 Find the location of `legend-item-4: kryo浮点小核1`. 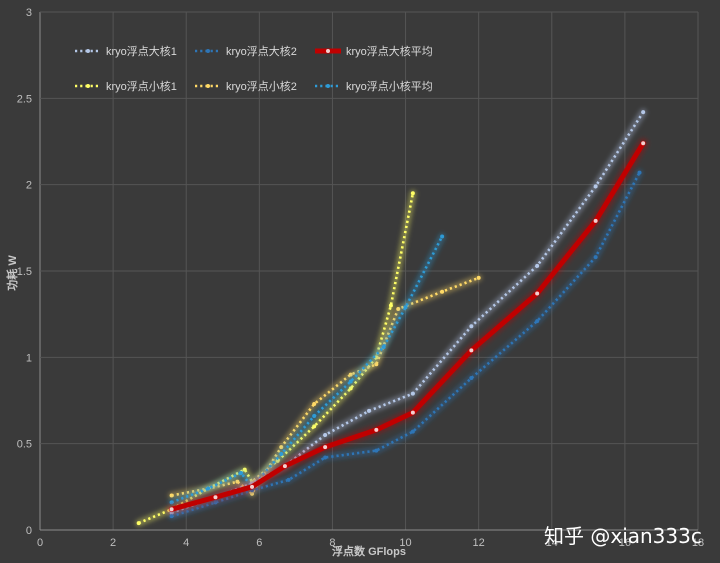

legend-item-4: kryo浮点小核1 is located at coordinates (126, 86).